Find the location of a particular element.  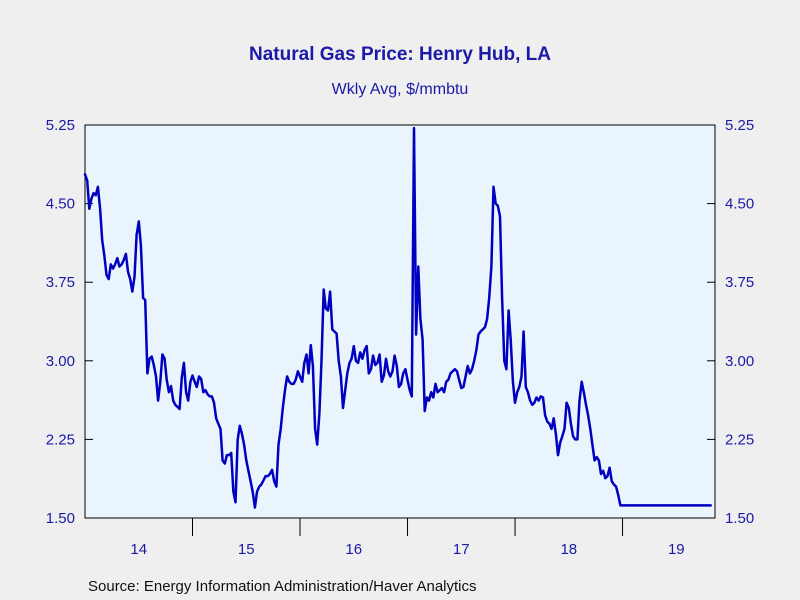

x-tick-label: 19 is located at coordinates (676, 549).